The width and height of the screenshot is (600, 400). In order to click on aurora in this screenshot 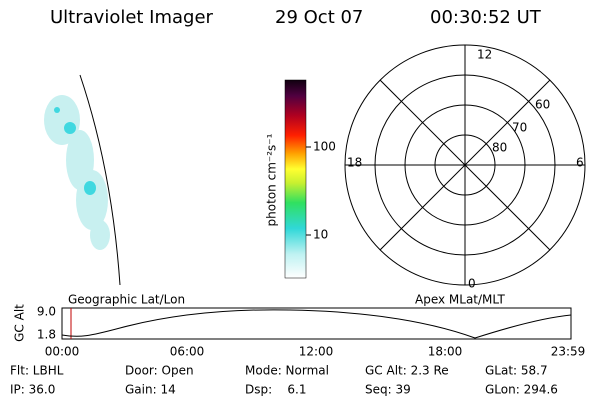, I will do `click(77, 172)`.